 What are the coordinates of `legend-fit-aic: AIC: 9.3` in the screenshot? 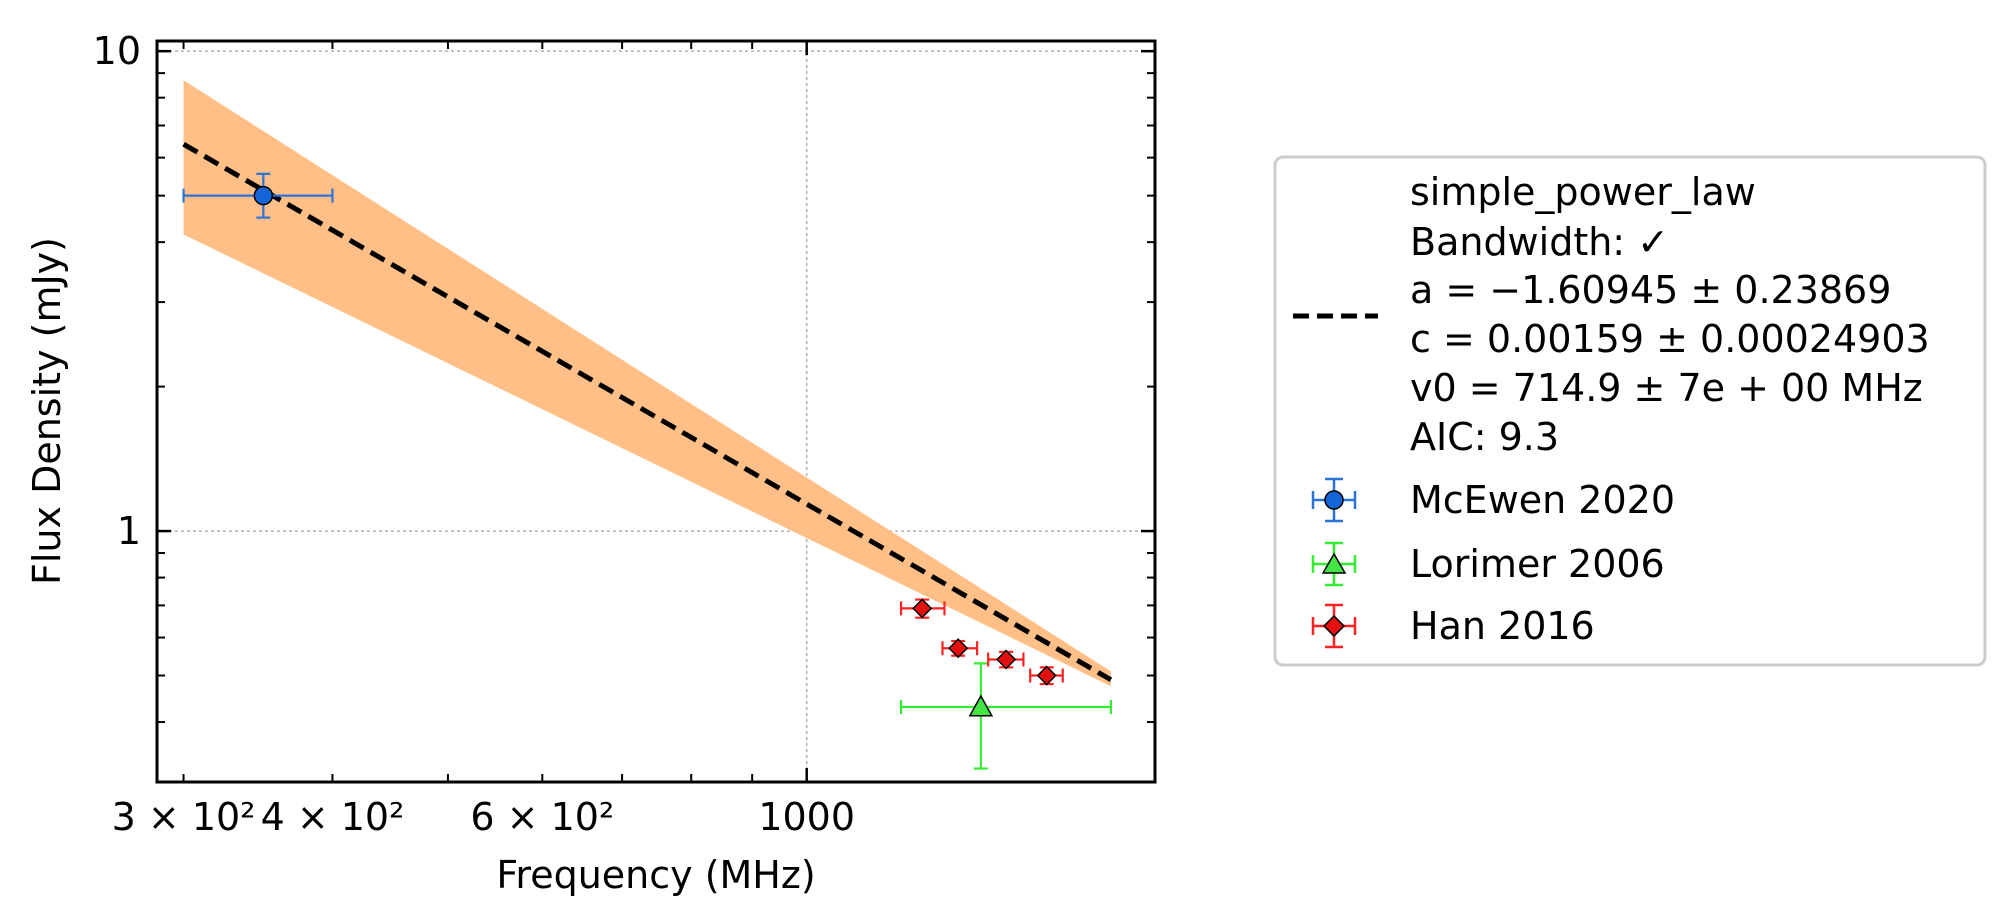 It's located at (1484, 437).